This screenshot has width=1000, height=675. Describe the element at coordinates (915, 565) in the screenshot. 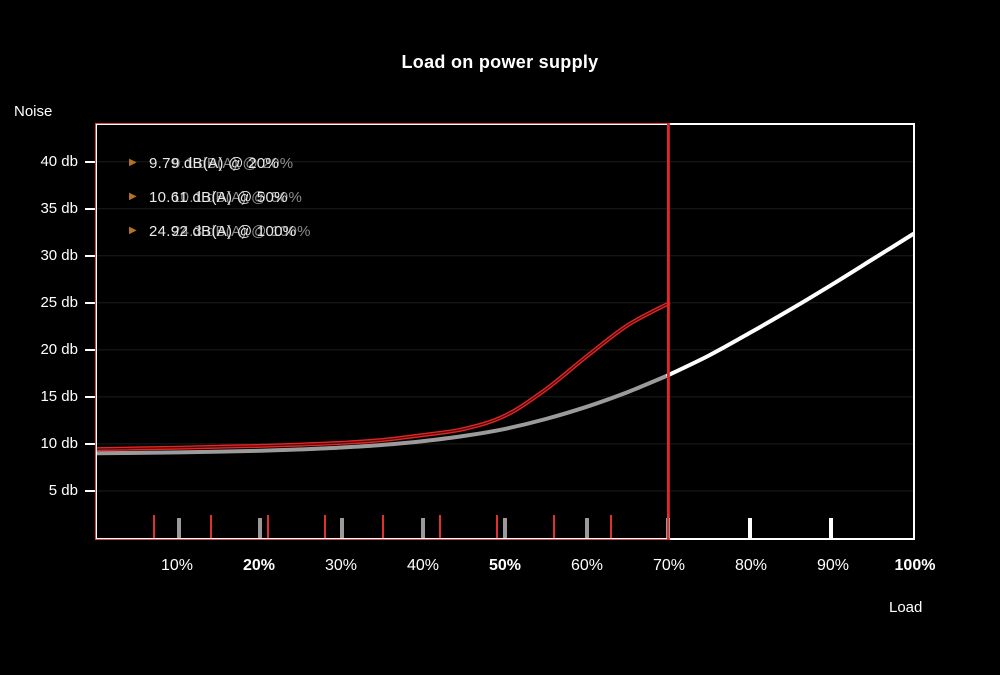

I see `x-axis-label: 100%` at that location.